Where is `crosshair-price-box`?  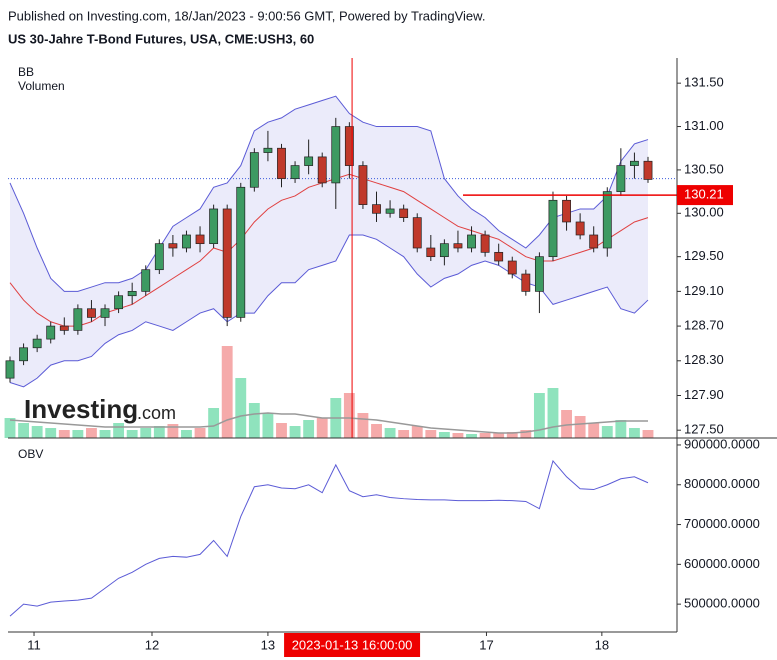
crosshair-price-box is located at coordinates (705, 195).